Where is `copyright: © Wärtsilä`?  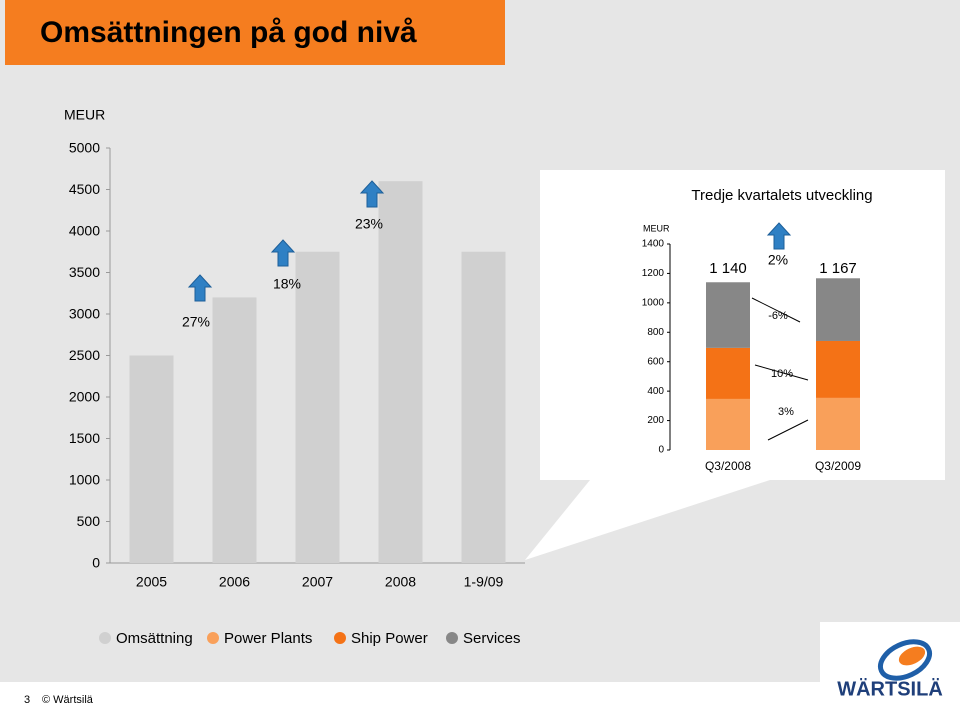
copyright: © Wärtsilä is located at coordinates (68, 700).